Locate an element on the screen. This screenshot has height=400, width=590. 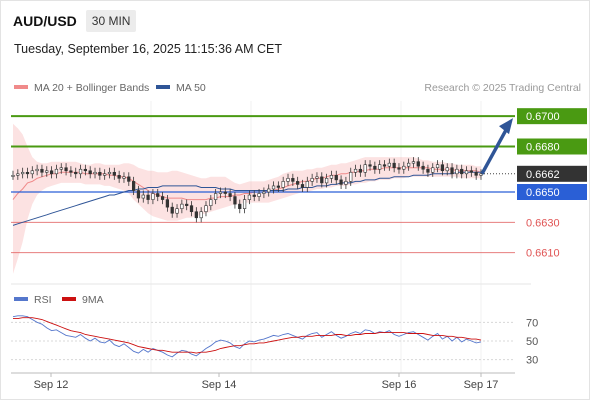
level-box-0.6680 is located at coordinates (552, 146).